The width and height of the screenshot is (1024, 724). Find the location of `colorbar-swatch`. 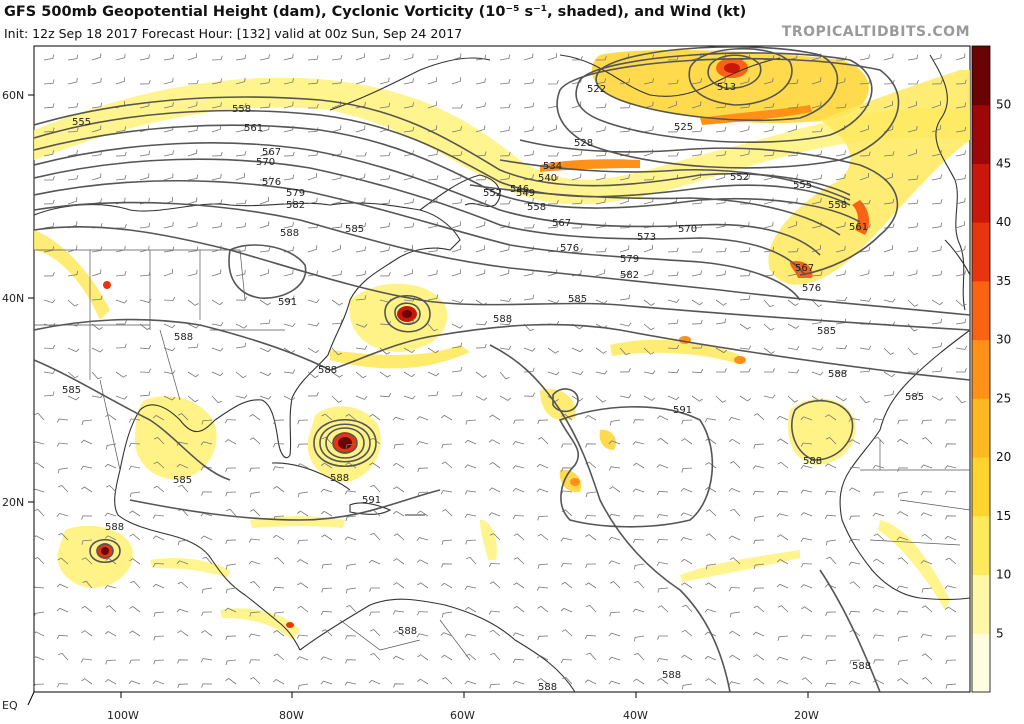

colorbar-swatch is located at coordinates (981, 134).